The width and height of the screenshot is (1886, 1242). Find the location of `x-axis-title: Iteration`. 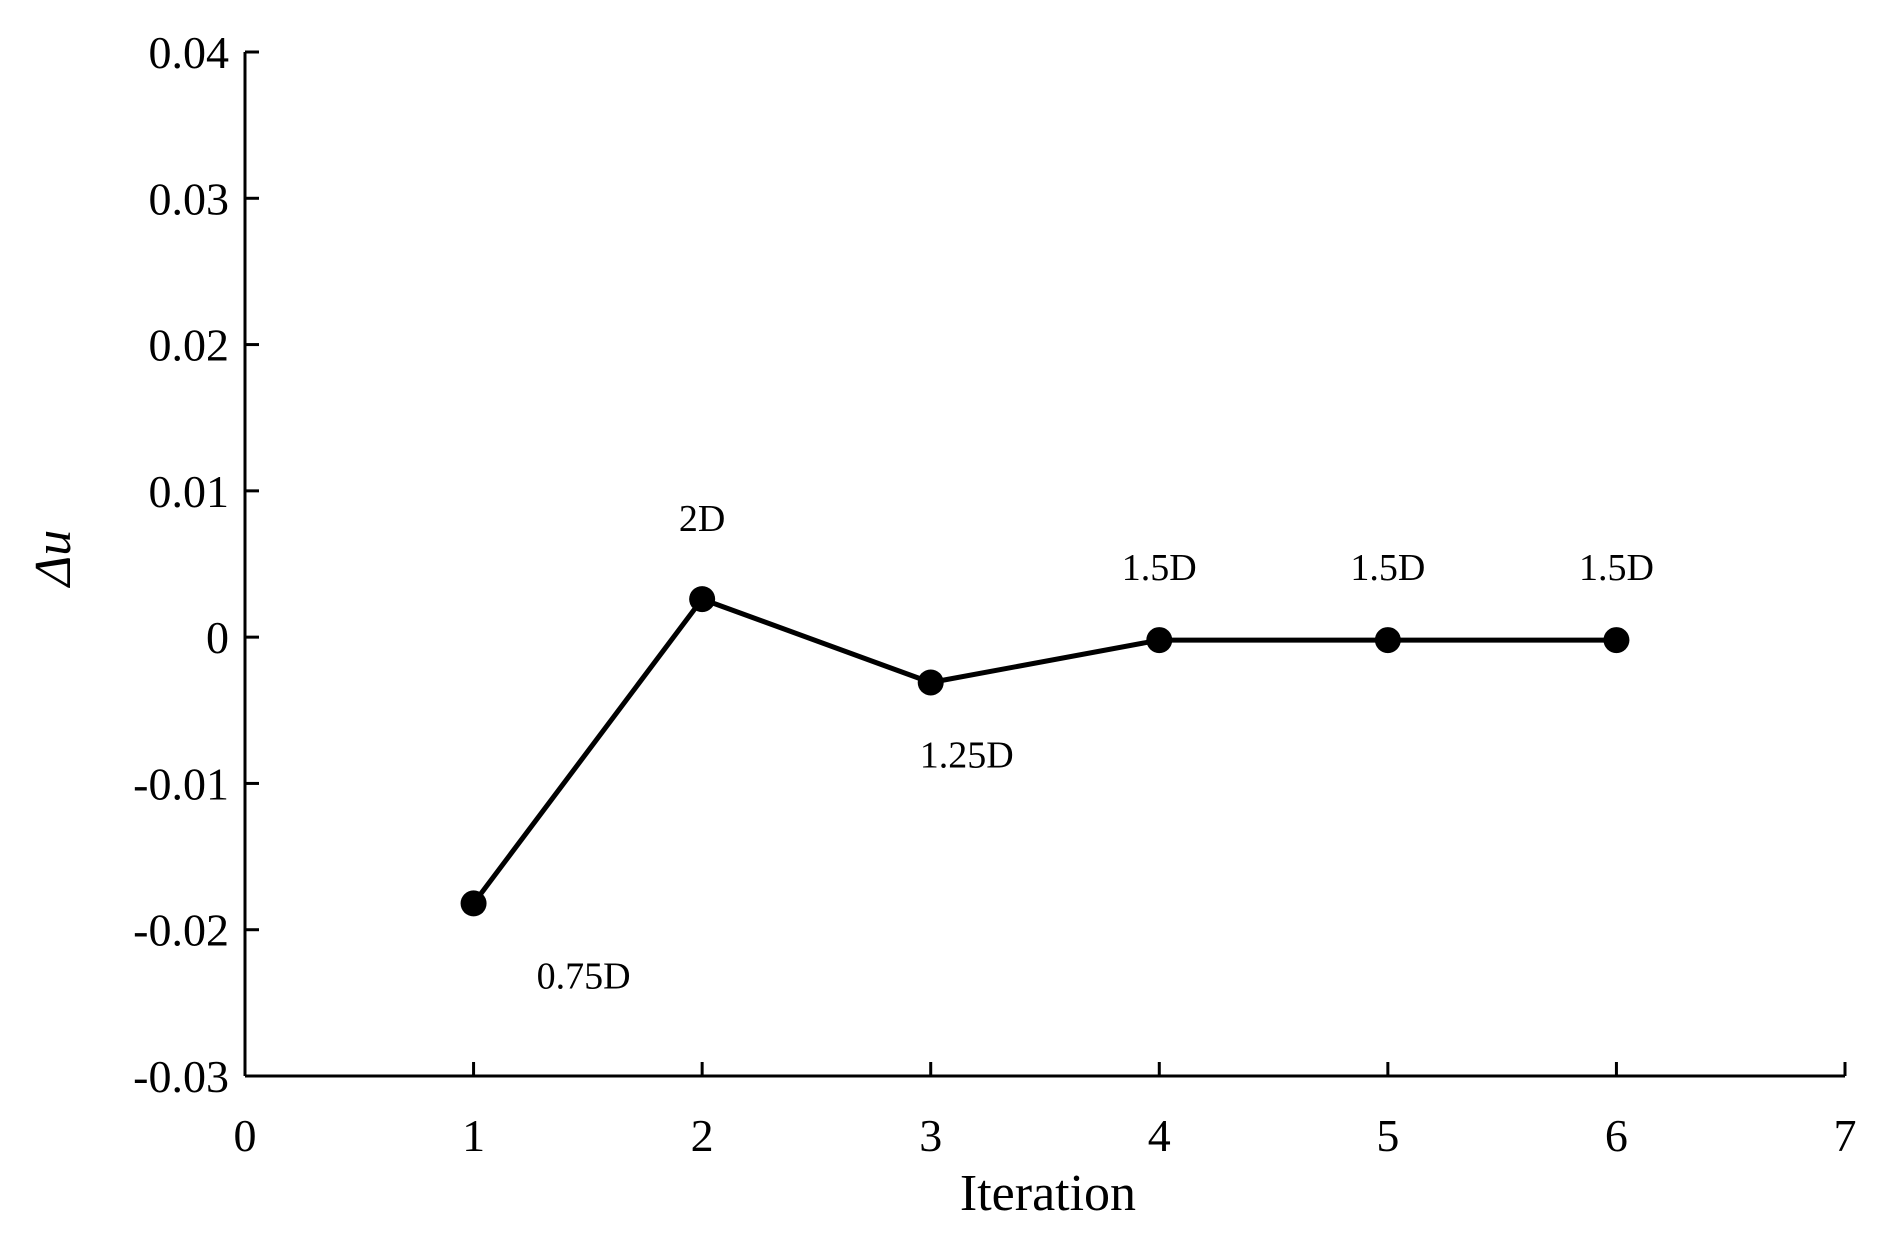

x-axis-title: Iteration is located at coordinates (1048, 1193).